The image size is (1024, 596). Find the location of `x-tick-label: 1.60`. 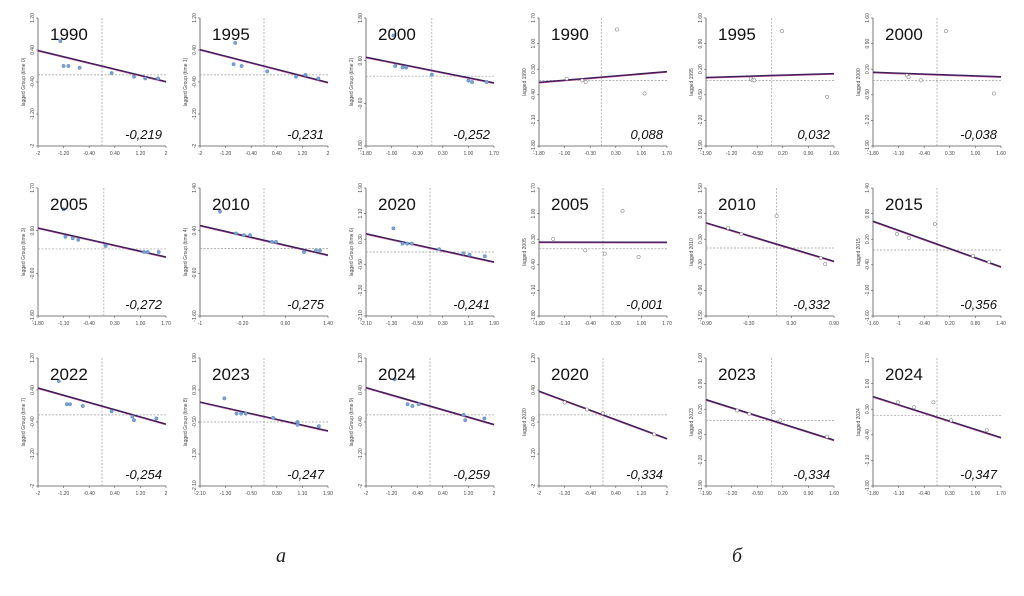

x-tick-label: 1.60 is located at coordinates (834, 494).